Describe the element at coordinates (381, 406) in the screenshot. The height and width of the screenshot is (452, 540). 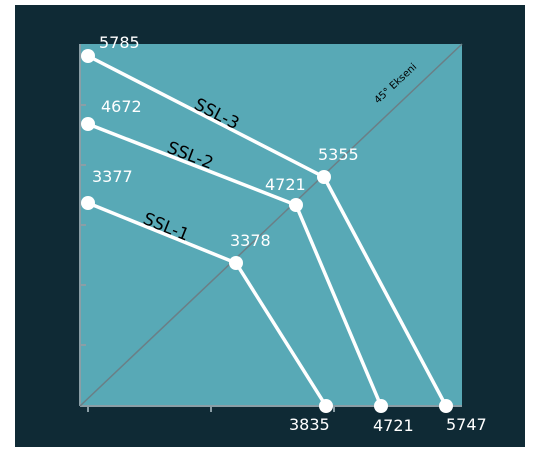
I see `ssl-2-end-point` at that location.